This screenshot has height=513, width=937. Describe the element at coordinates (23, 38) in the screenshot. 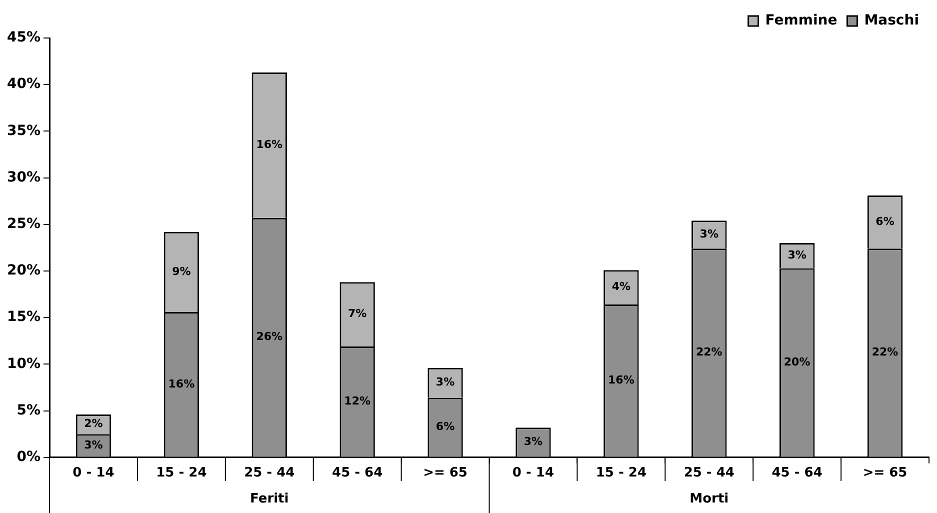

I see `y-tick-label: 45%` at that location.